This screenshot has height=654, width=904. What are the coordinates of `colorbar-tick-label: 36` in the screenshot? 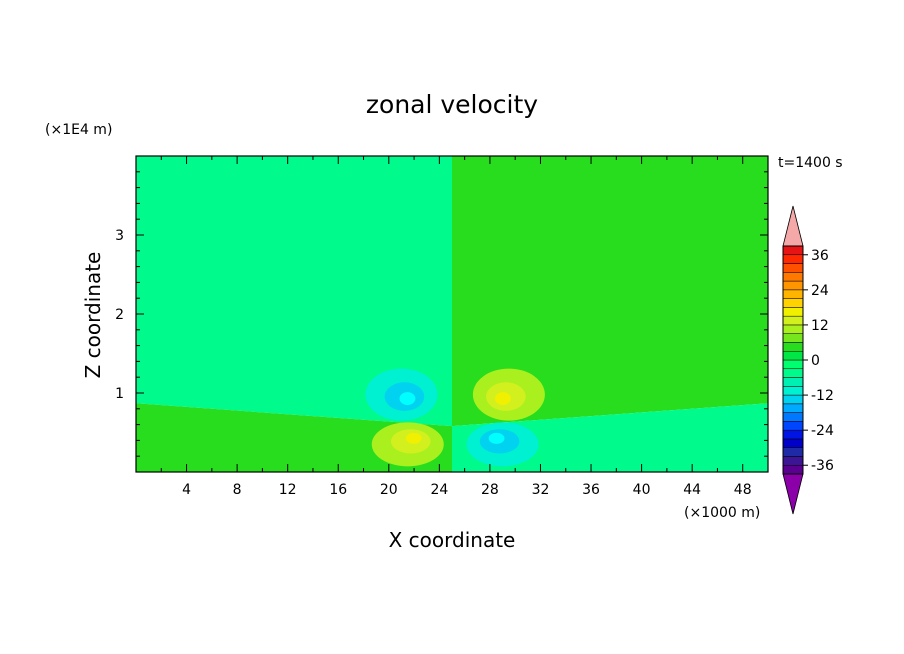 It's located at (820, 256).